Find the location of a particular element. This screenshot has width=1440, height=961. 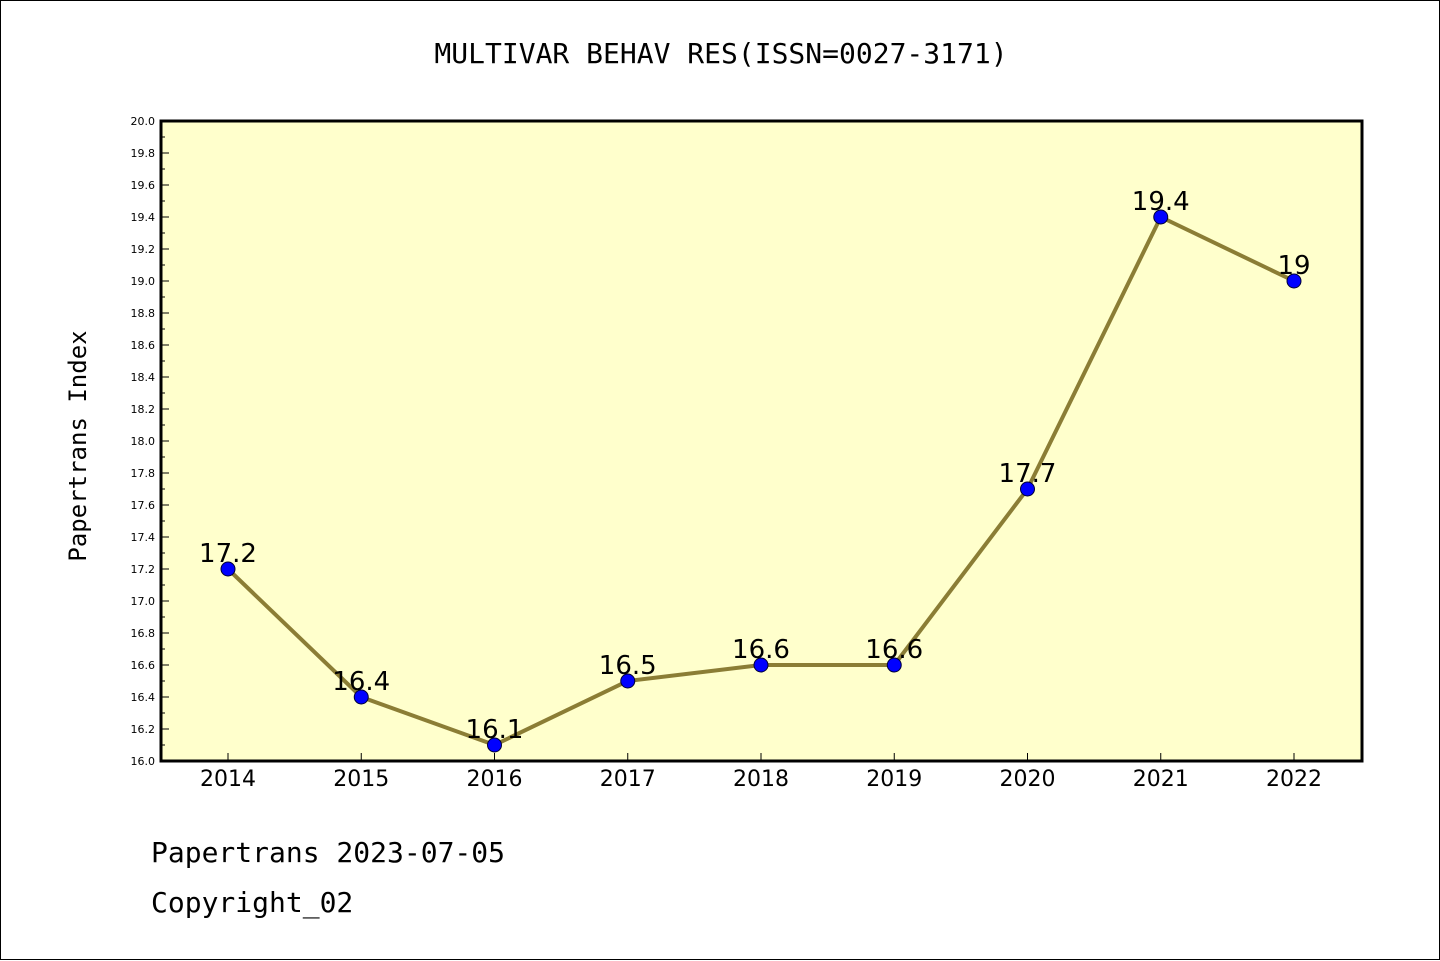

y-tick-label: 18.8 is located at coordinates (143, 313).